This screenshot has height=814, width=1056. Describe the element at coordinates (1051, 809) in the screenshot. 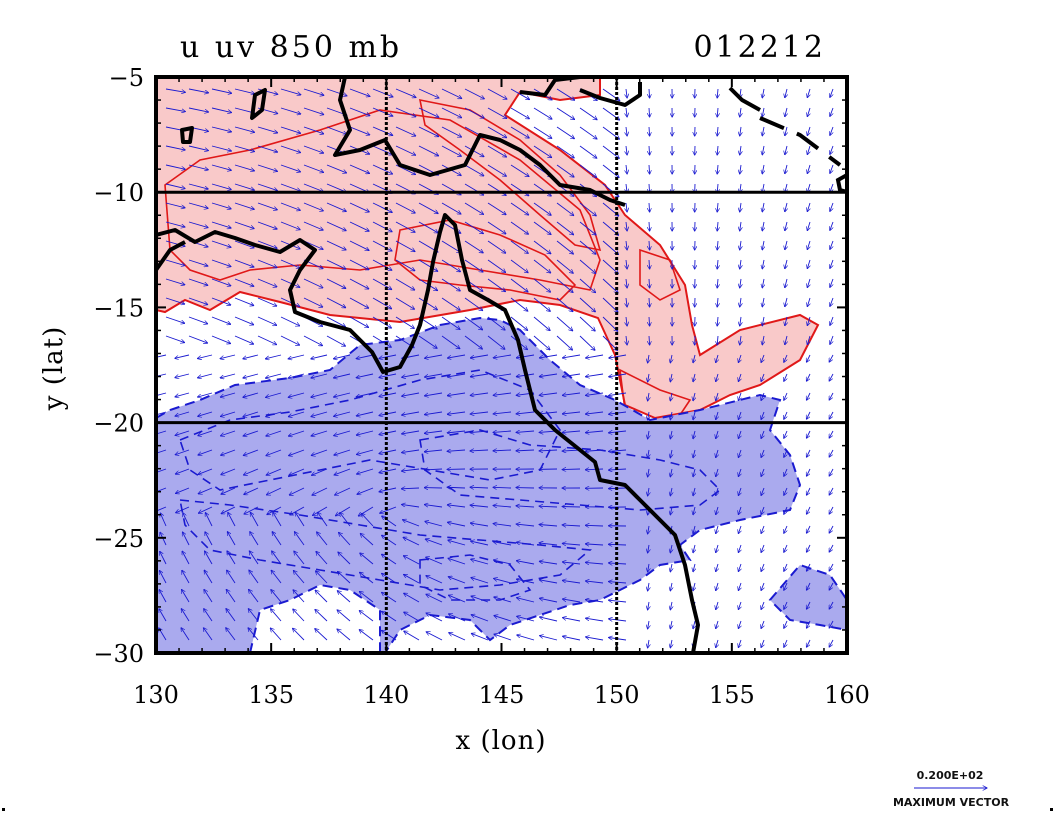

I see `corner-mark` at that location.